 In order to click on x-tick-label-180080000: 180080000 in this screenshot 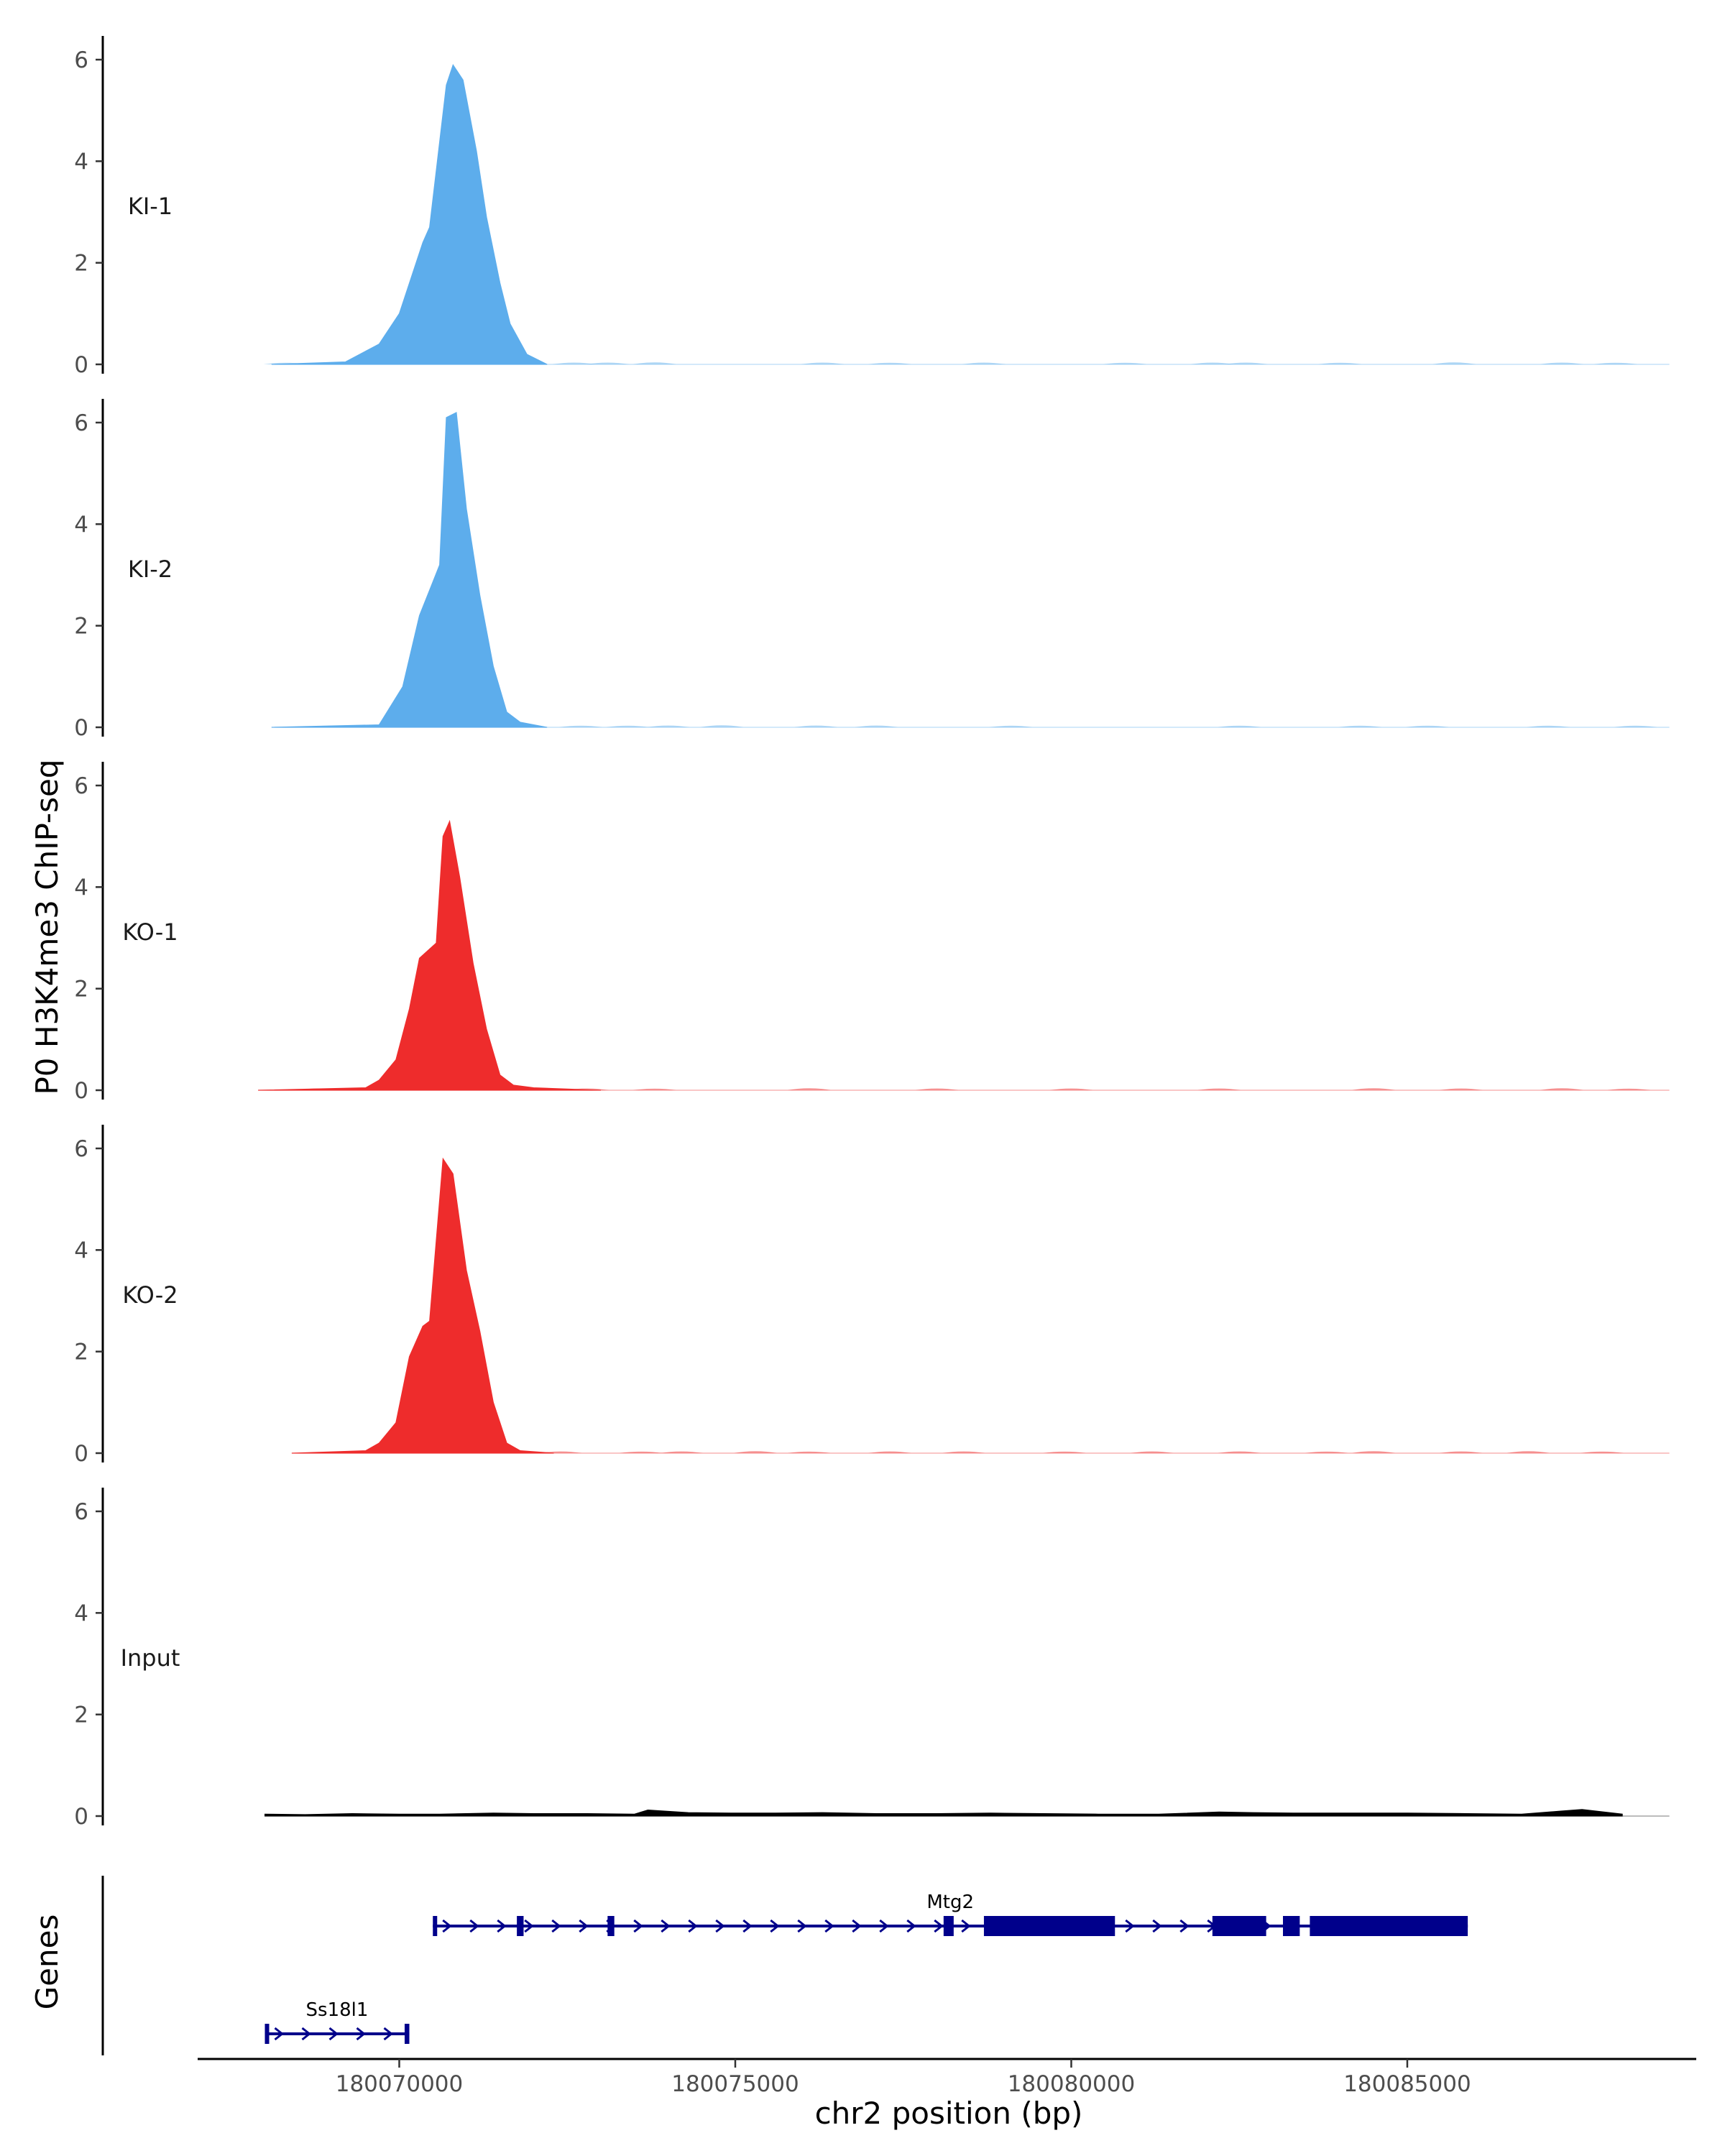, I will do `click(1072, 2084)`.